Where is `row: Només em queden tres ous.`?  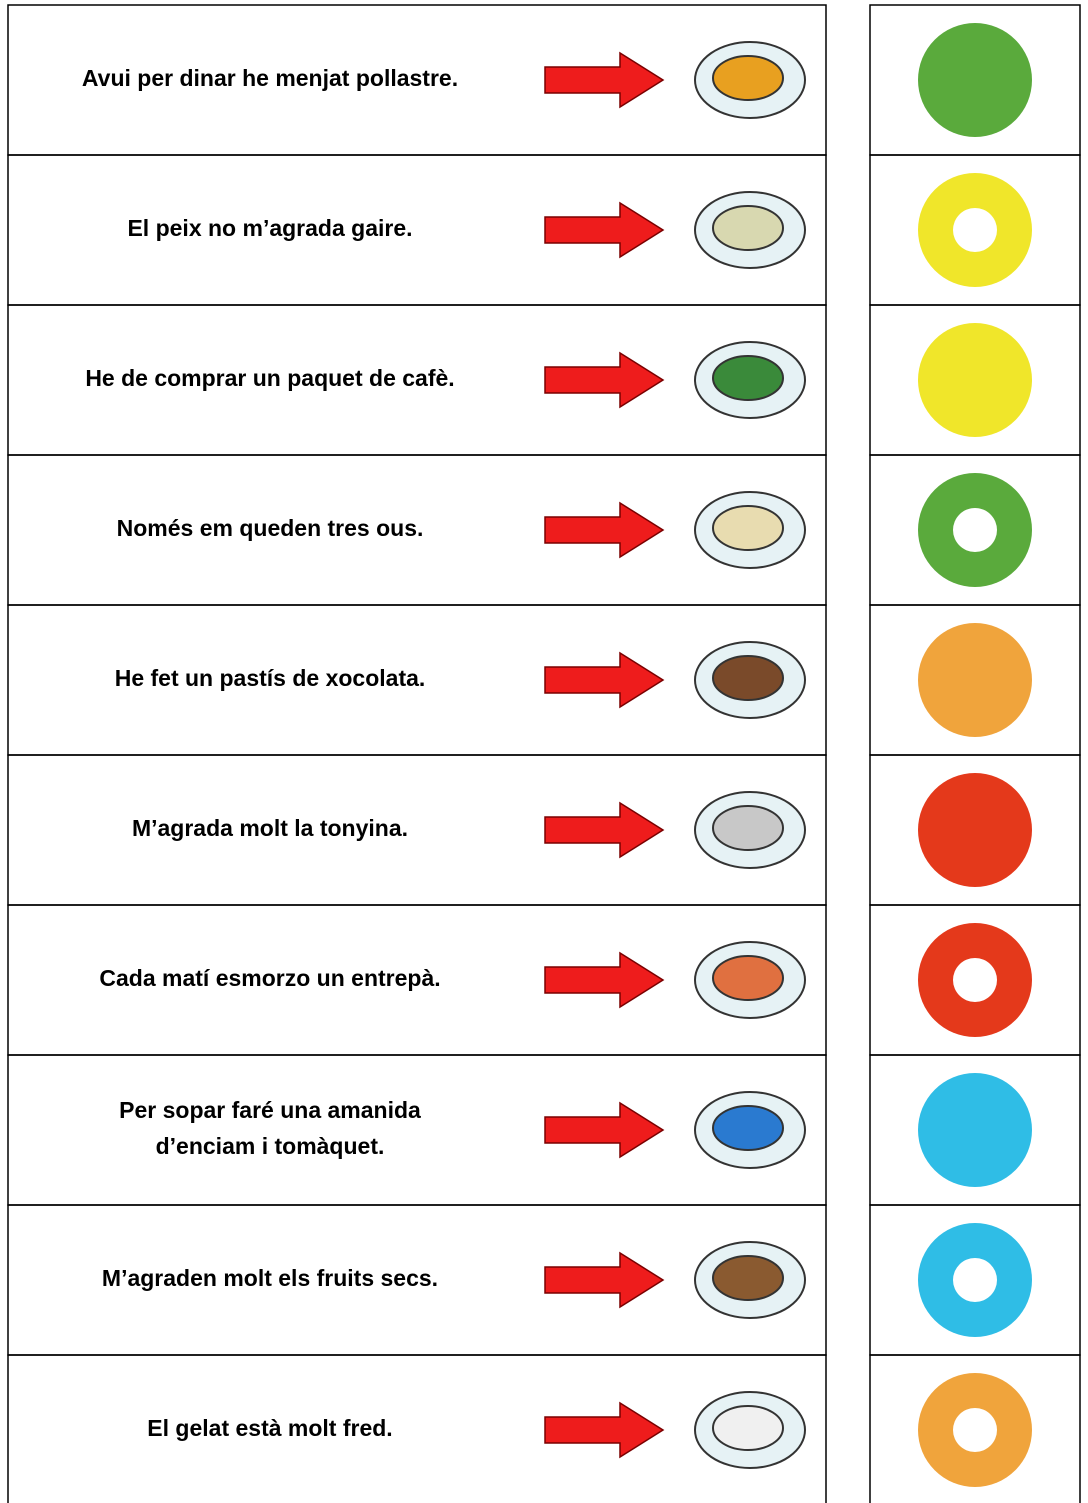
row: Només em queden tres ous. is located at coordinates (544, 530).